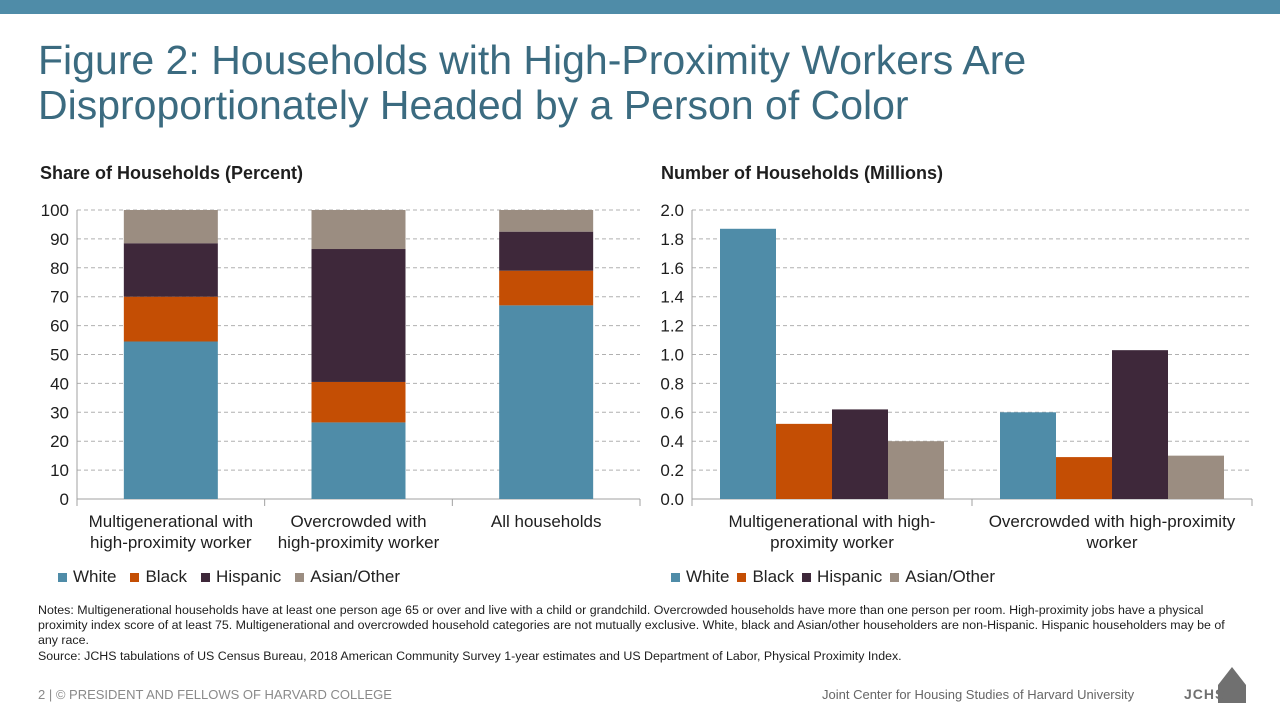 The image size is (1280, 720). I want to click on jchs-logo: JCHS, so click(1216, 685).